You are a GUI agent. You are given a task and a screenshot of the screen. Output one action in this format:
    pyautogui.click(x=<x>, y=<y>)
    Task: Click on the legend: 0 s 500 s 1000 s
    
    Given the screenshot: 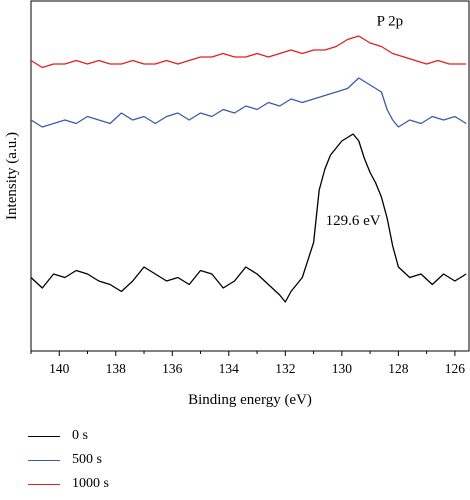 What is the action you would take?
    pyautogui.click(x=68, y=460)
    